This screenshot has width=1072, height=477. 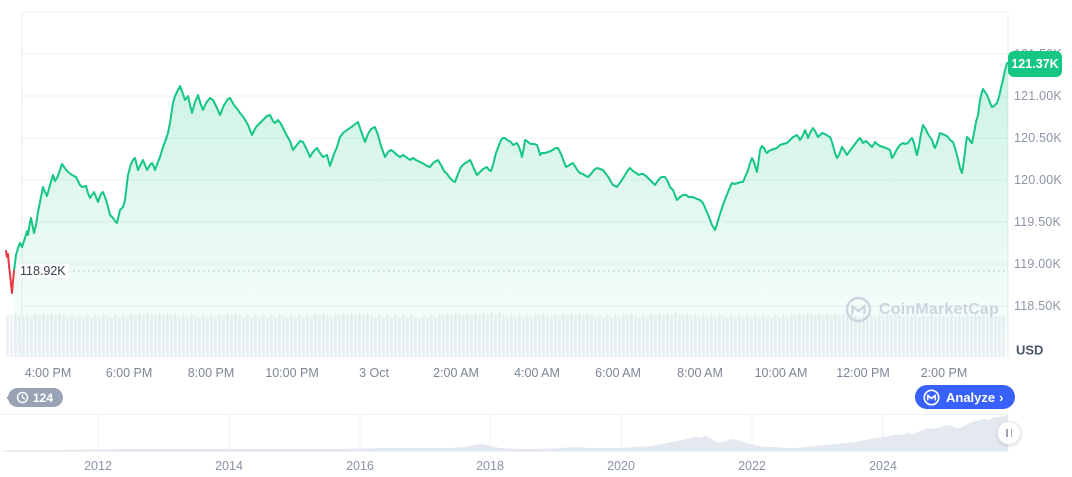 I want to click on y-tick-label: 120.00K, so click(x=1038, y=180).